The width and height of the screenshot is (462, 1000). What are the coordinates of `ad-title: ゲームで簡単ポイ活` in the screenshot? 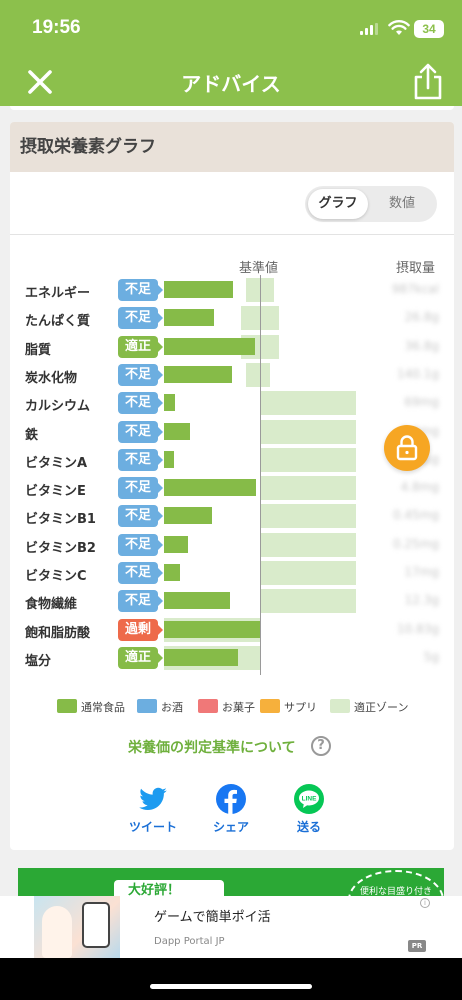 It's located at (212, 917).